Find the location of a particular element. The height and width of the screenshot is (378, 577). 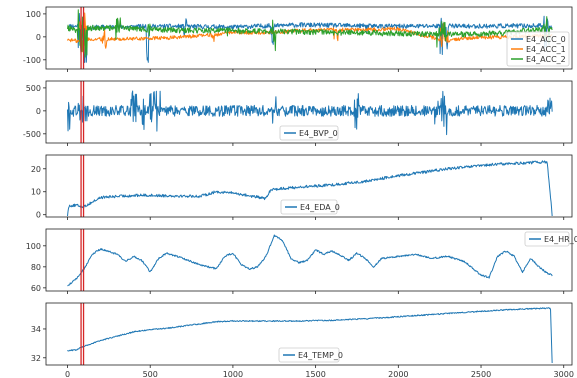

x-tick-label: 500 is located at coordinates (150, 374).